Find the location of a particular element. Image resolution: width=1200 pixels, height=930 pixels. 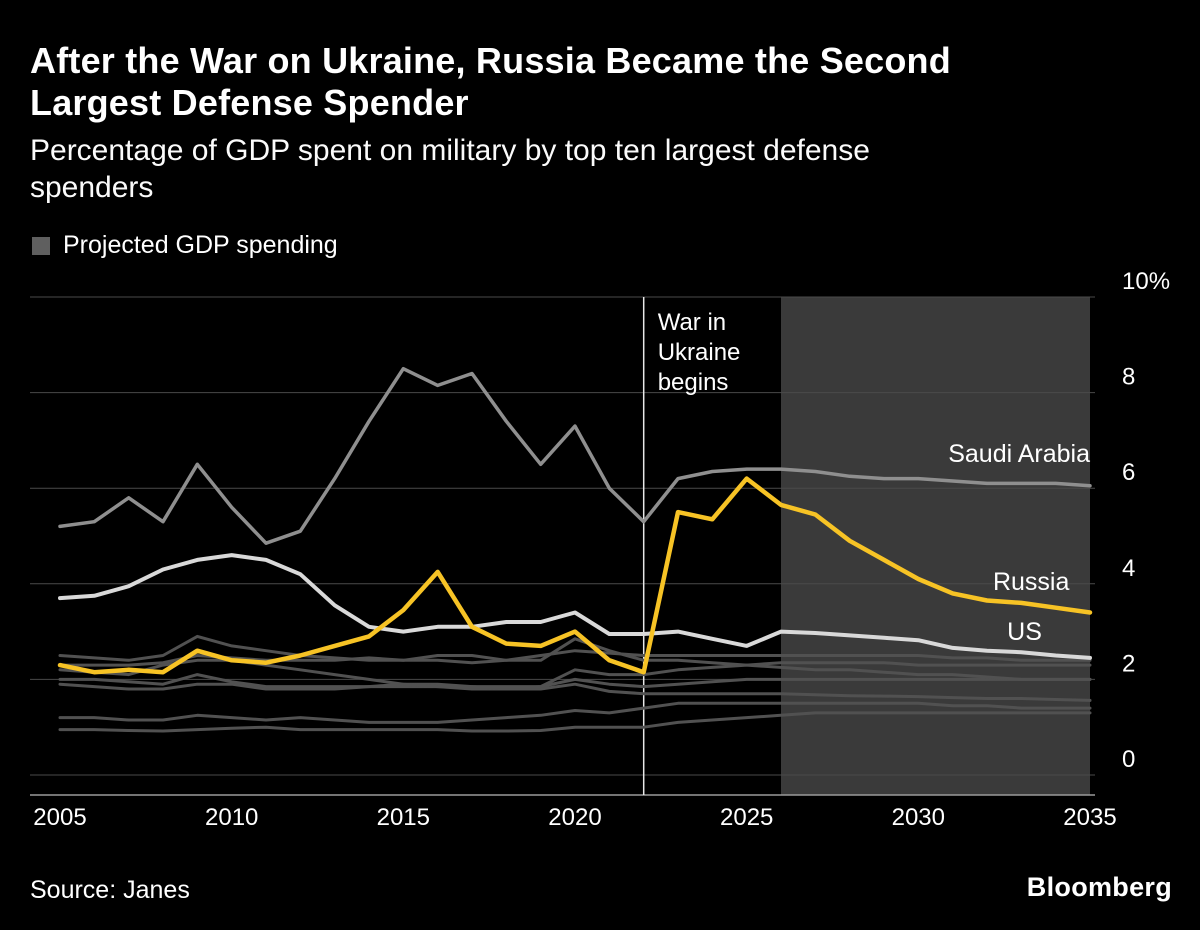

x-tick-label: 2025 is located at coordinates (746, 817).